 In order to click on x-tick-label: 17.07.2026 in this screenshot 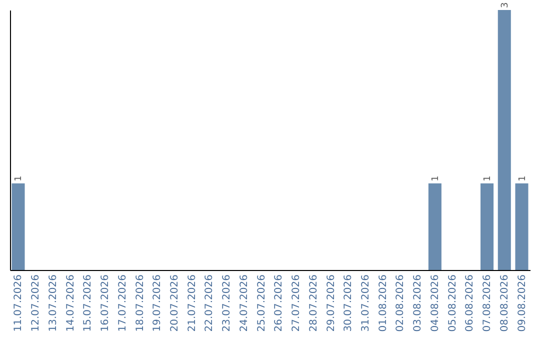, I will do `click(122, 303)`.